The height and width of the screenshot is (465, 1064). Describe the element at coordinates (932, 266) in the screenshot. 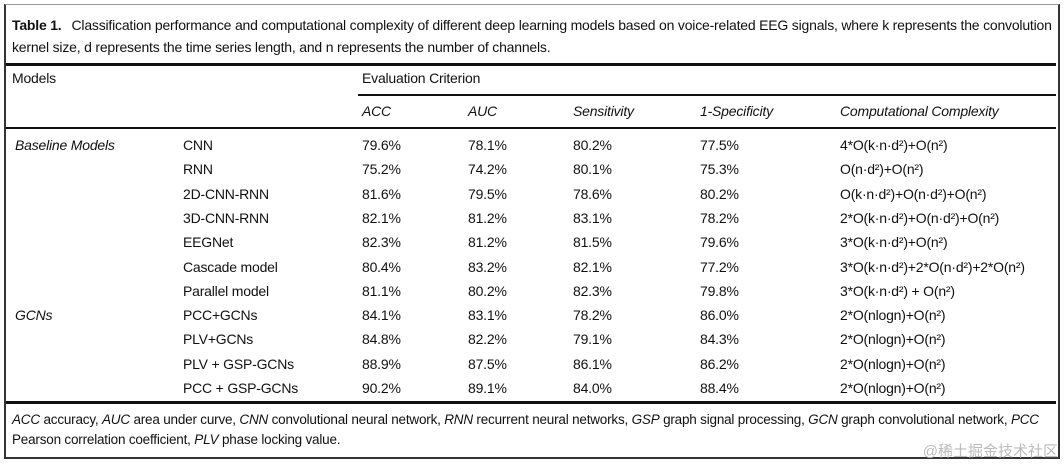

I see `cell-cc: 3*O(k·n·d²)+2*O(n·d²)+2*O(n²)` at that location.